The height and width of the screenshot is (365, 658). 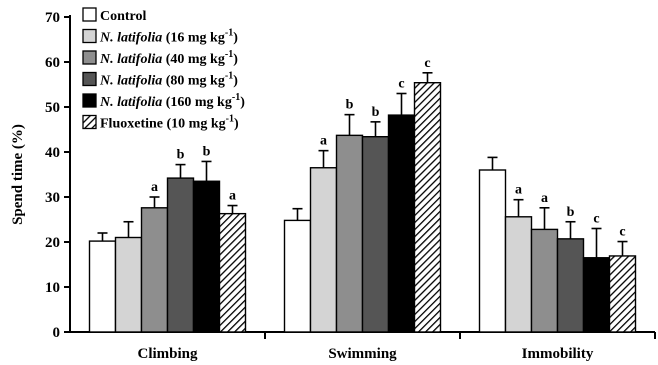 What do you see at coordinates (57, 333) in the screenshot?
I see `y-tick-label: 0` at bounding box center [57, 333].